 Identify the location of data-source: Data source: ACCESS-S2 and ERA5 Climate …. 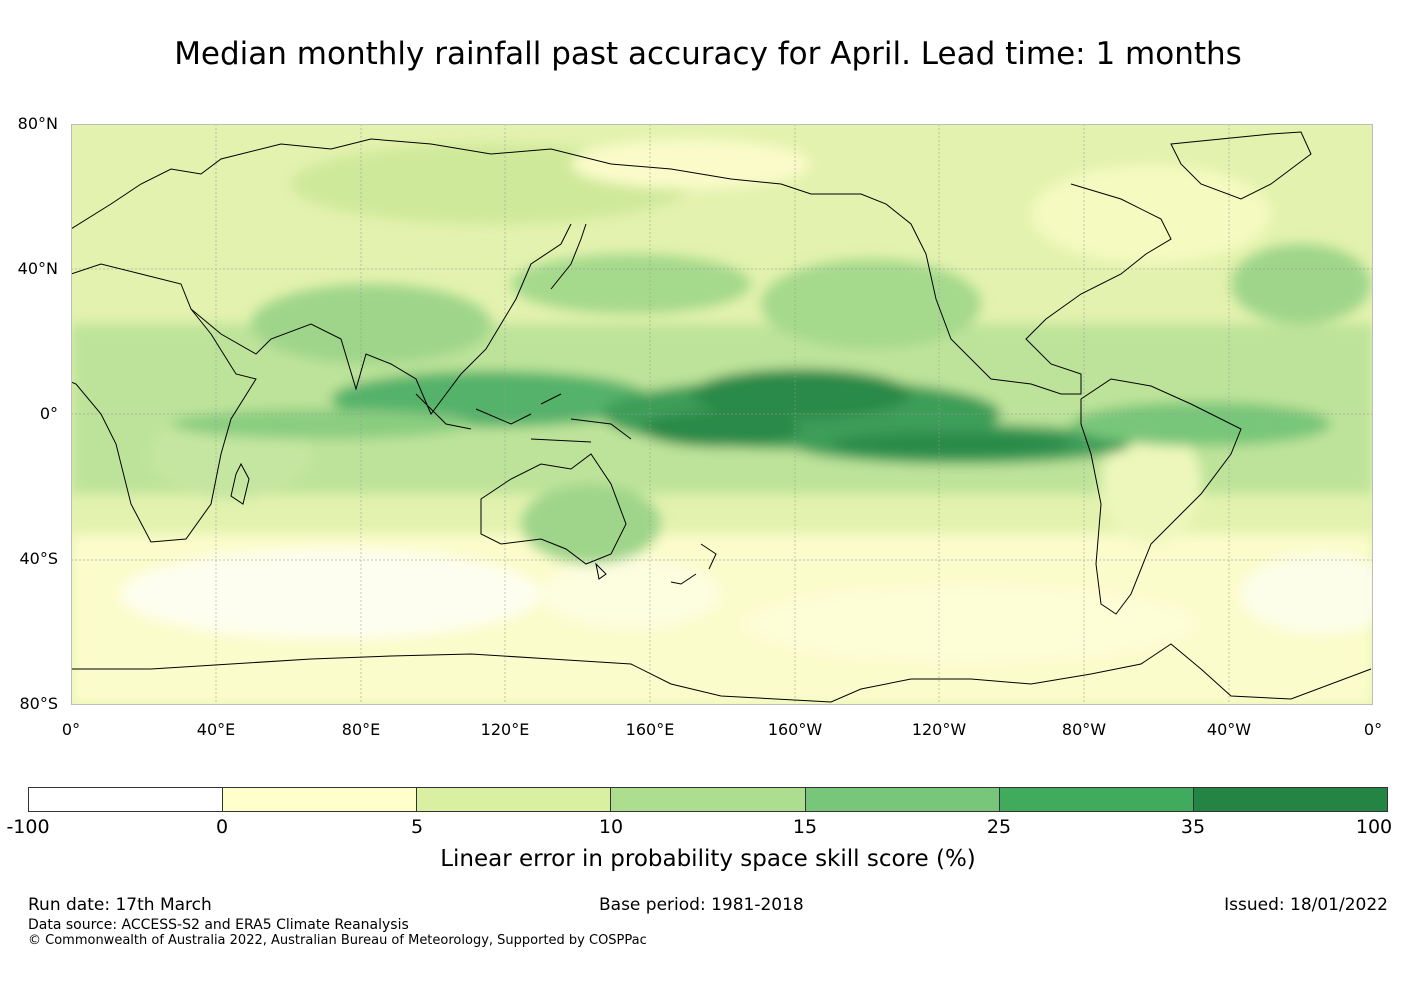
(218, 925).